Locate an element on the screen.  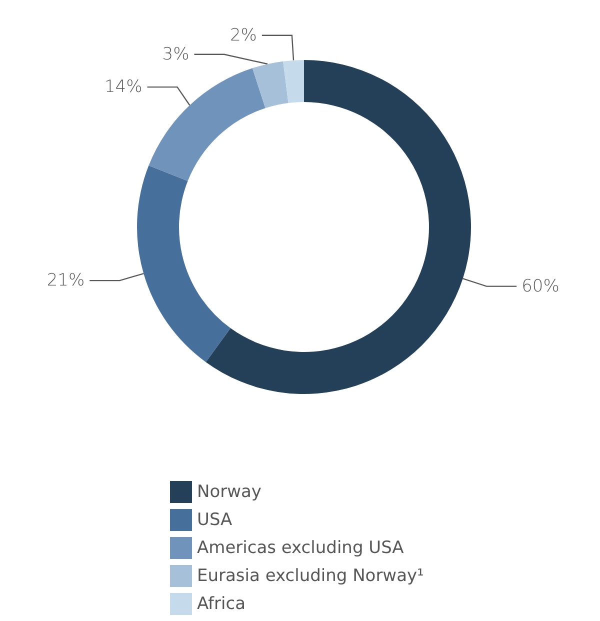
legend-label: Africa is located at coordinates (221, 604).